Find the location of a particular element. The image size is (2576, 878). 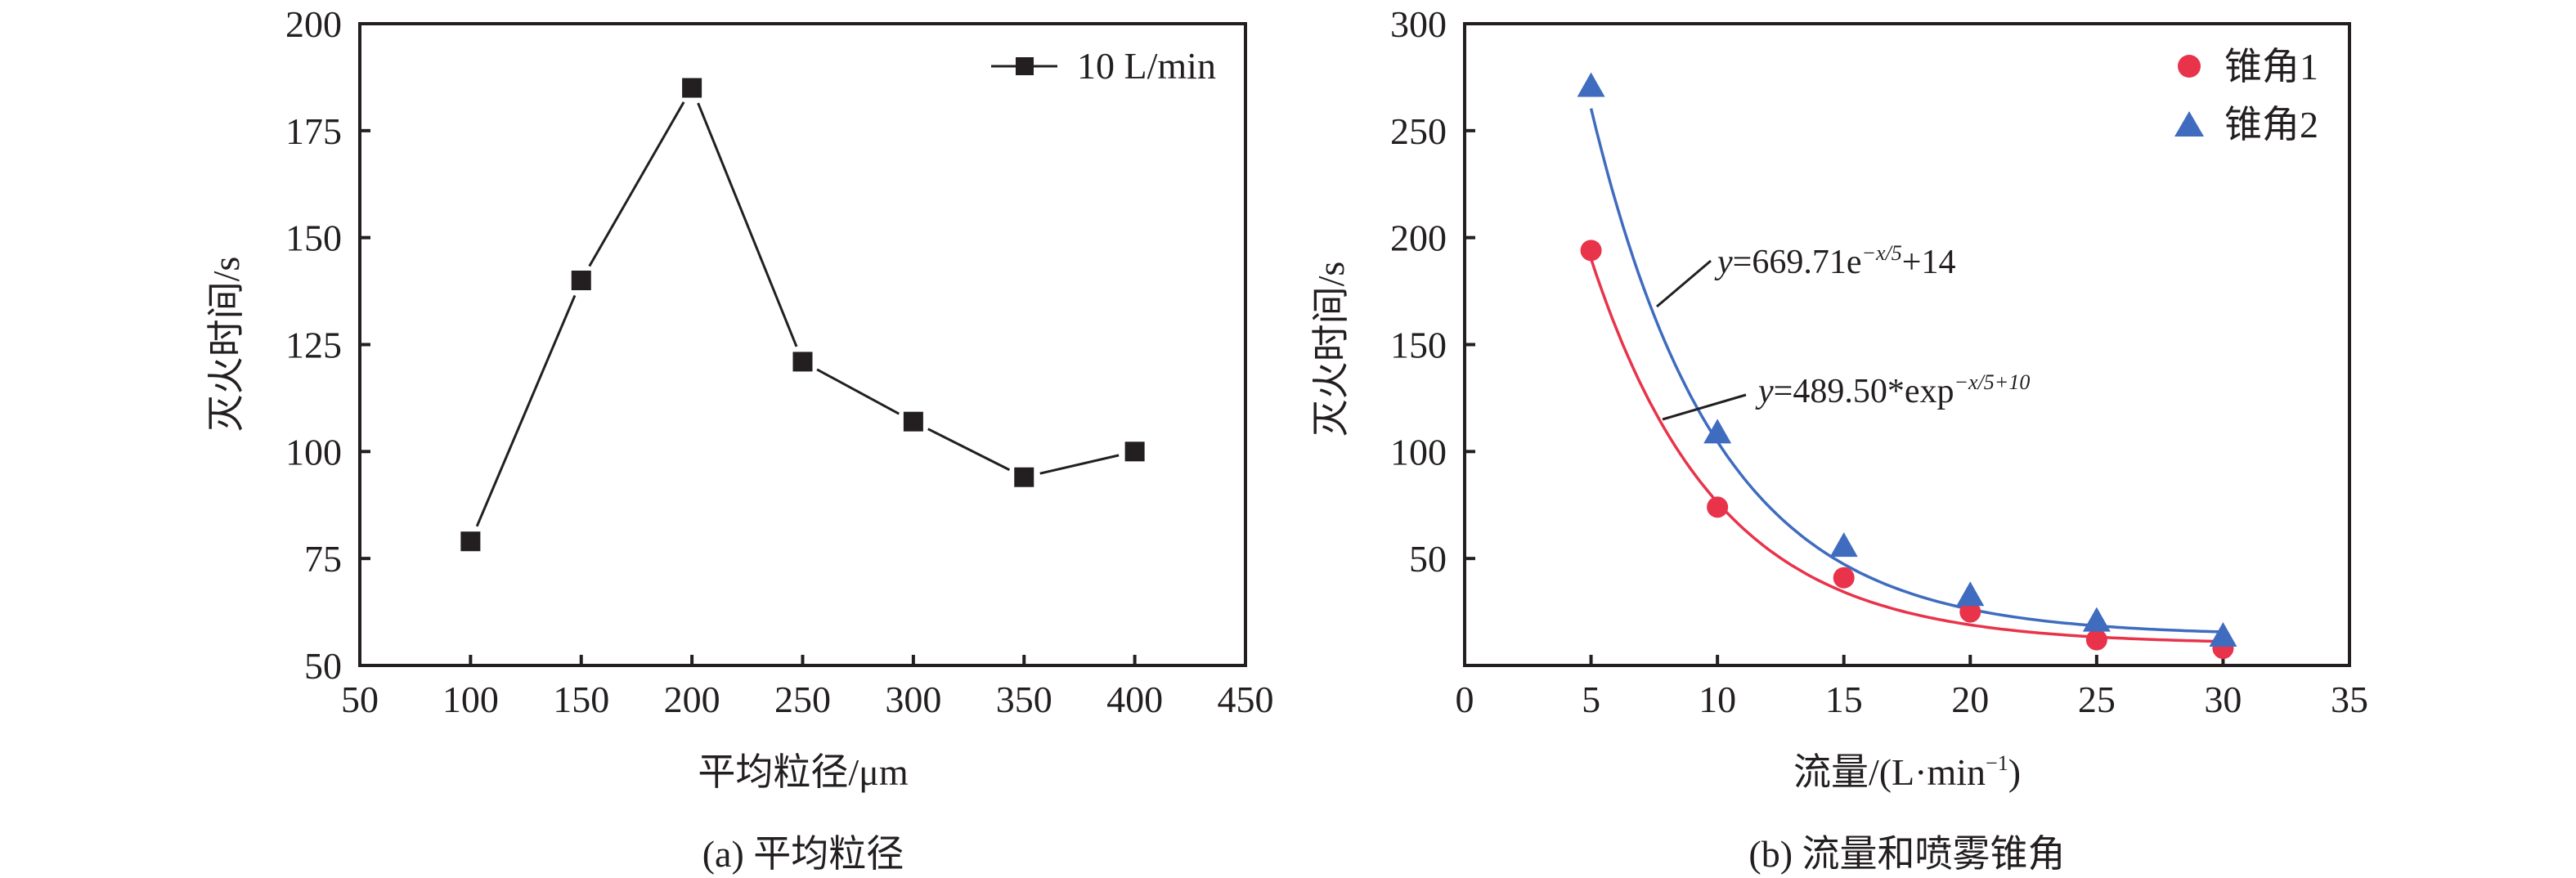

panel-a-x-ticks: 50 100 150 200 250 300 350 400 450 is located at coordinates (807, 687).